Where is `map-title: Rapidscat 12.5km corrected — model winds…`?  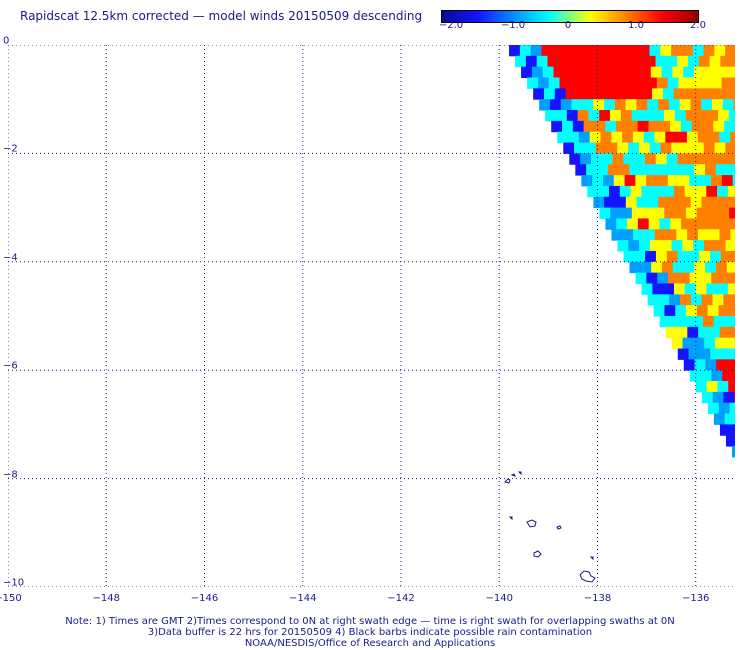
map-title: Rapidscat 12.5km corrected — model winds… is located at coordinates (221, 16).